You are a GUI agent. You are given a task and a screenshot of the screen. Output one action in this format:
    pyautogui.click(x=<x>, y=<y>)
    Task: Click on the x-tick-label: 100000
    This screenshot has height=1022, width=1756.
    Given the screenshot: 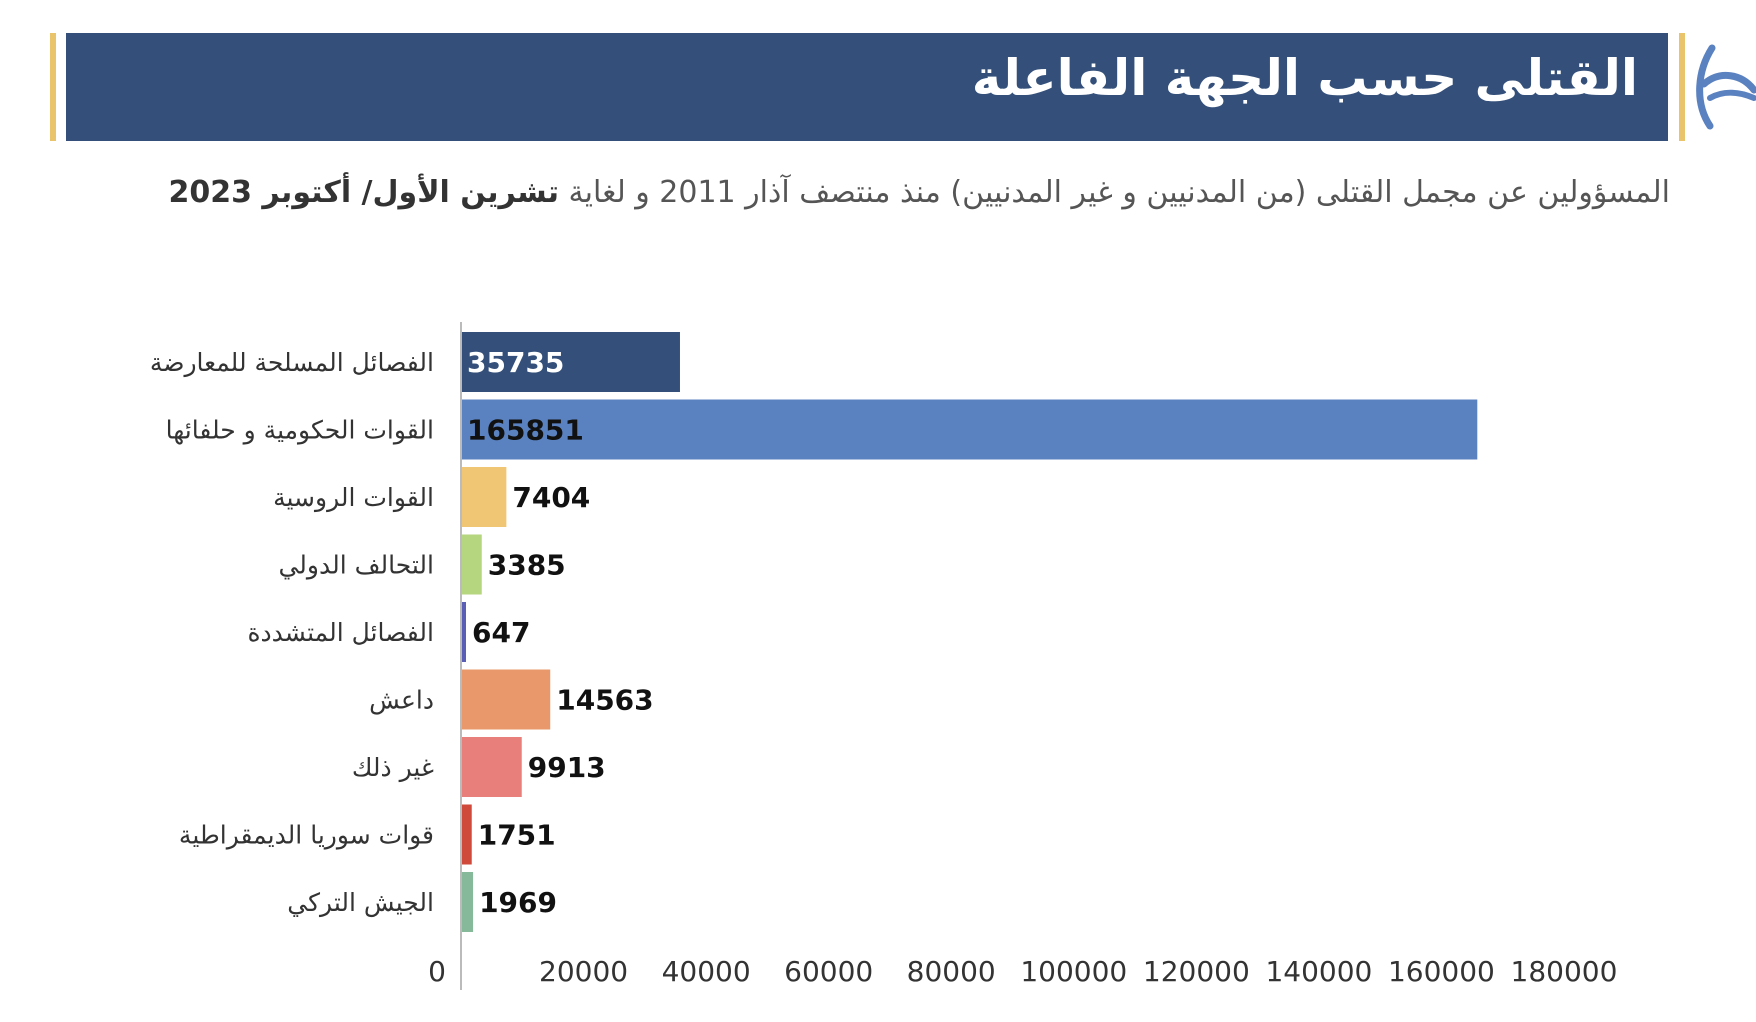 What is the action you would take?
    pyautogui.click(x=1073, y=971)
    